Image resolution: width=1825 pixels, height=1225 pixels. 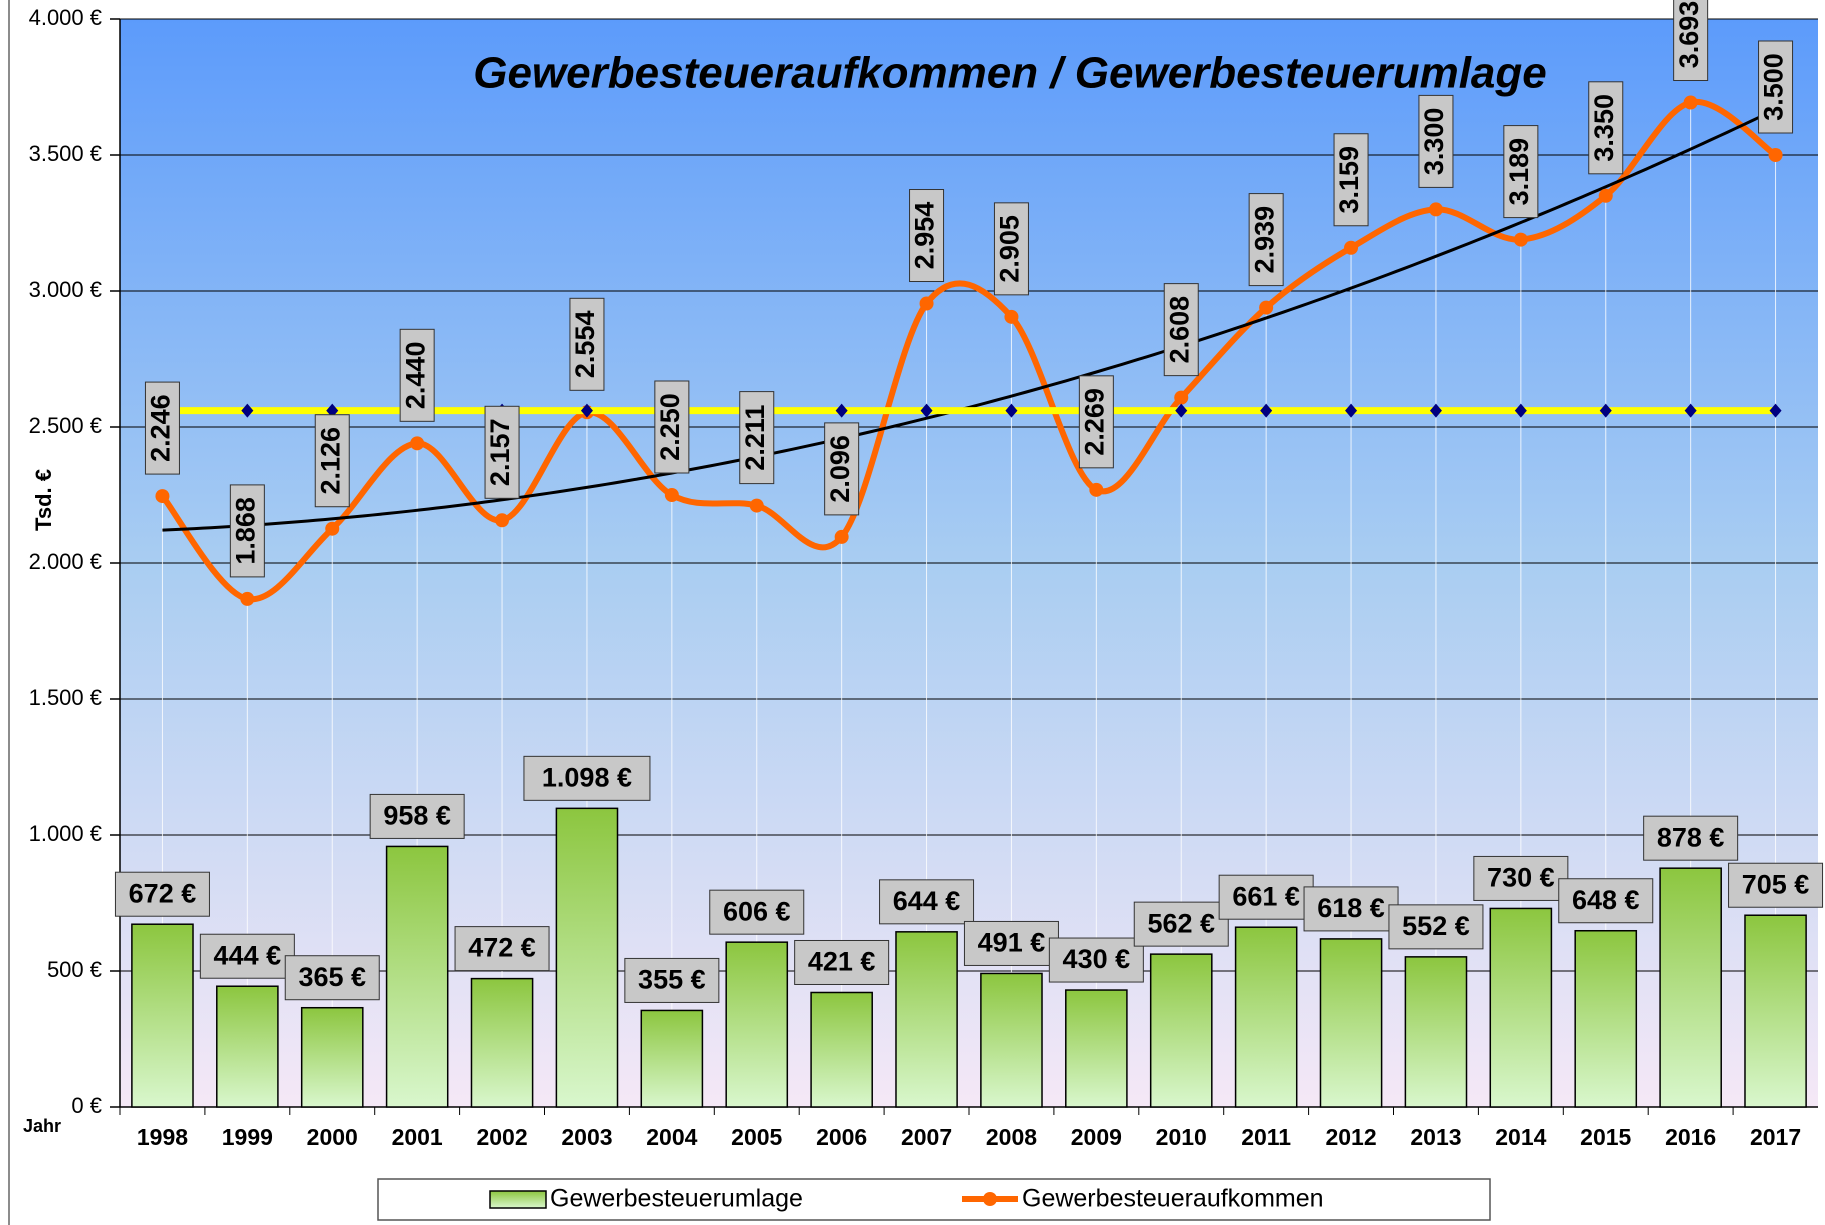 What do you see at coordinates (65, 833) in the screenshot?
I see `y-tick-label: 1.000 €` at bounding box center [65, 833].